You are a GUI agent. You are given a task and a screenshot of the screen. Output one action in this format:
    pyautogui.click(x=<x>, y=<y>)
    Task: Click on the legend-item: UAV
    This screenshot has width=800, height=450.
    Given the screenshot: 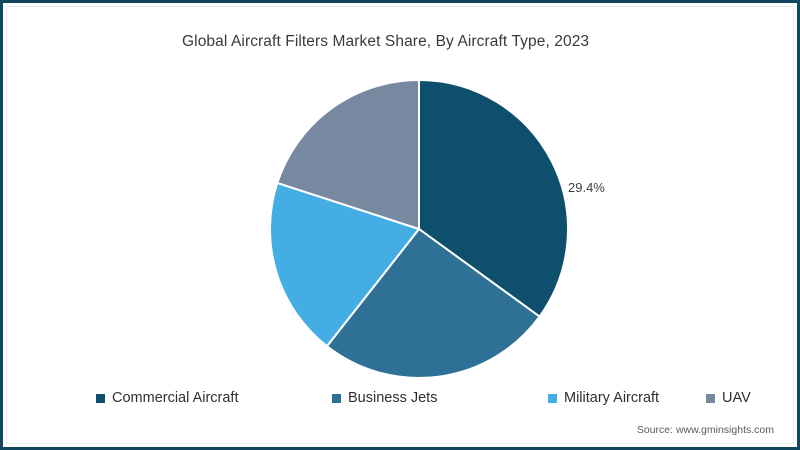 What is the action you would take?
    pyautogui.click(x=728, y=398)
    